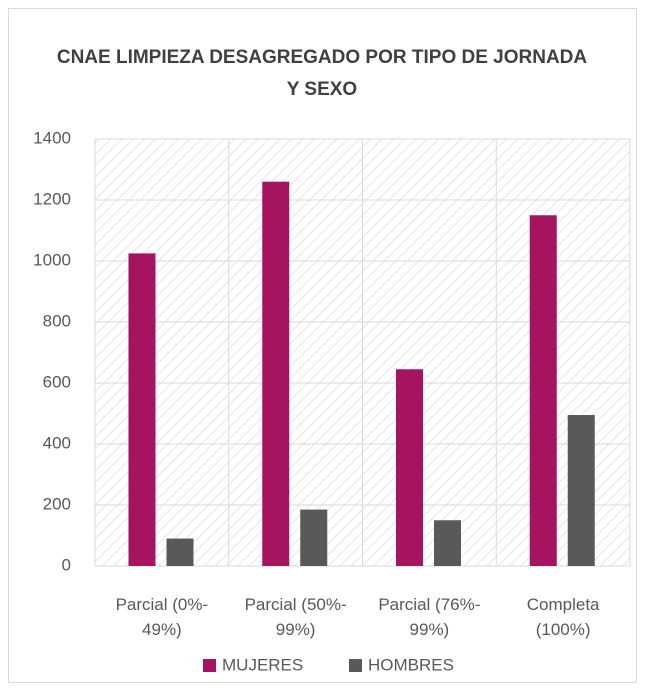 This screenshot has width=645, height=691. I want to click on y-tick-label: 400, so click(57, 442).